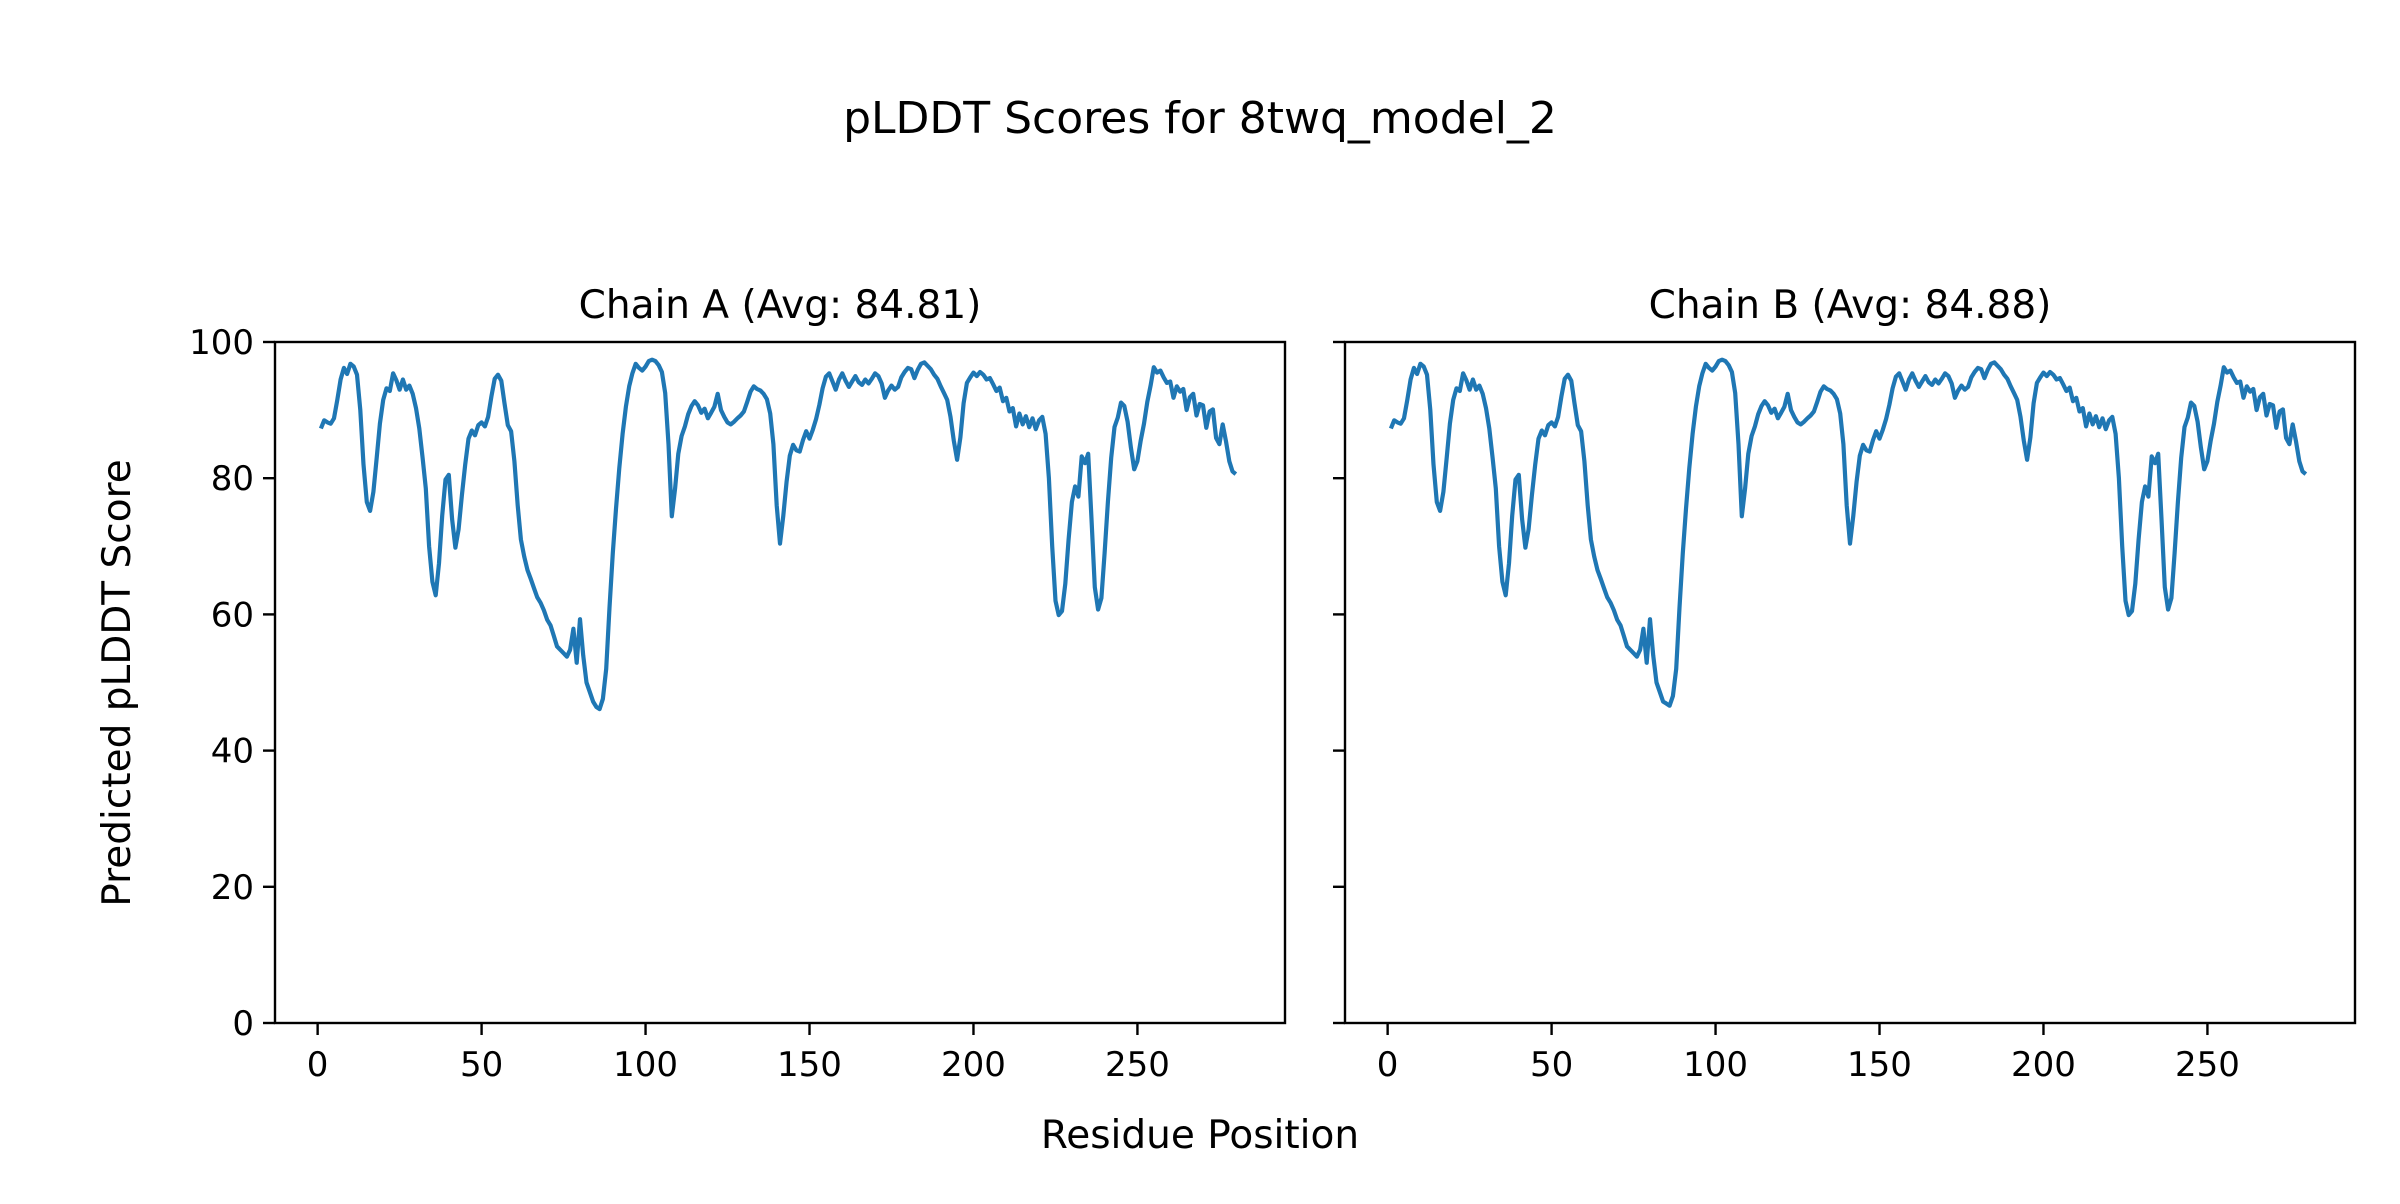 The image size is (2400, 1204). I want to click on y-tick-label: 60, so click(232, 615).